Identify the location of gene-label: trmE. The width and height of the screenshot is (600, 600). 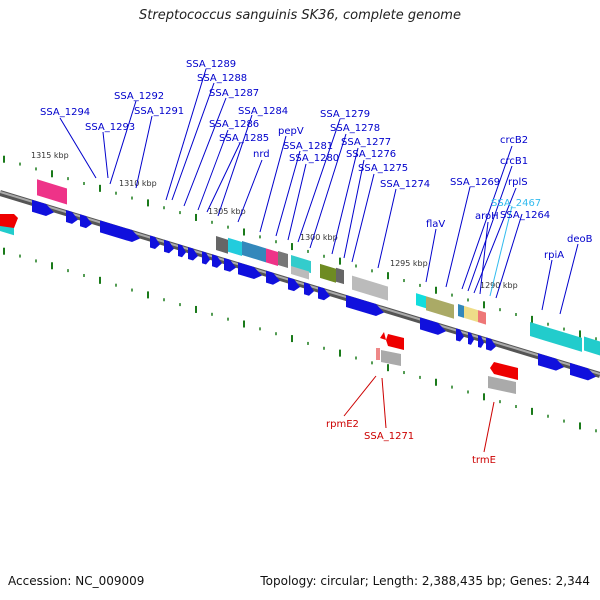
(484, 460).